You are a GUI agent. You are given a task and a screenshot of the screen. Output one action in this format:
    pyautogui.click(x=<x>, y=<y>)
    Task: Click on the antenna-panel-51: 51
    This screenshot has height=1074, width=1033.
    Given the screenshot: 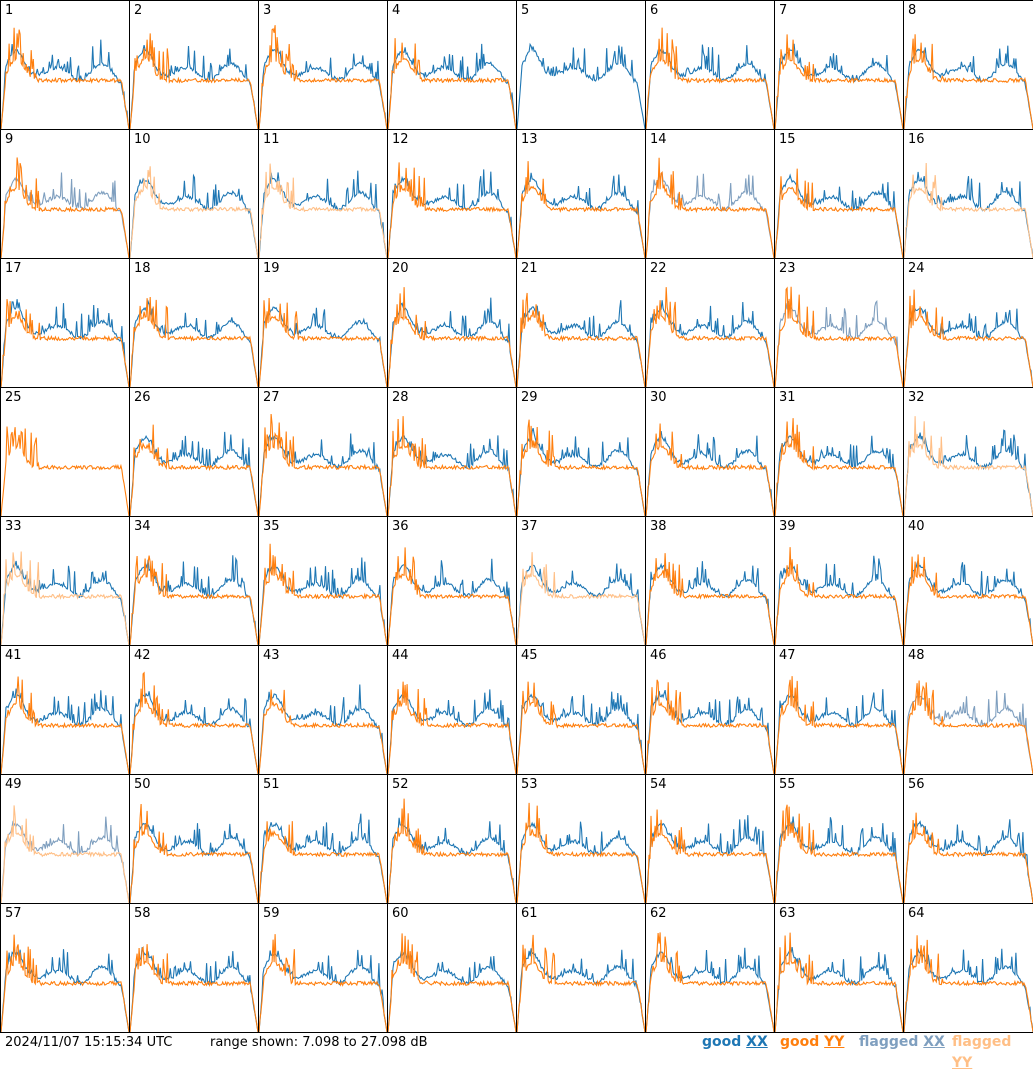 What is the action you would take?
    pyautogui.click(x=323, y=839)
    